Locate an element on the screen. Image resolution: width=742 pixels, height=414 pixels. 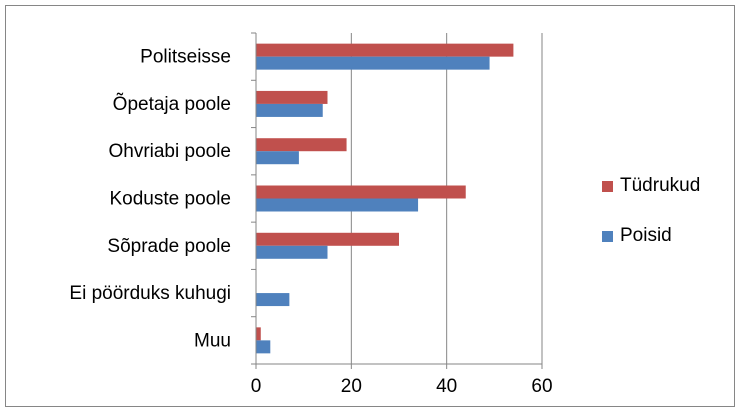
legend-swatch-poisid is located at coordinates (607, 236).